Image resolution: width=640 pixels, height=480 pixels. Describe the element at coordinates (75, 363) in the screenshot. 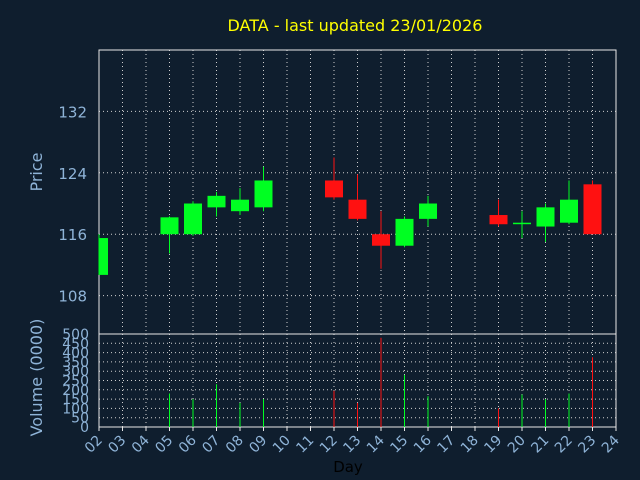

I see `volume-tick-label: 350` at that location.